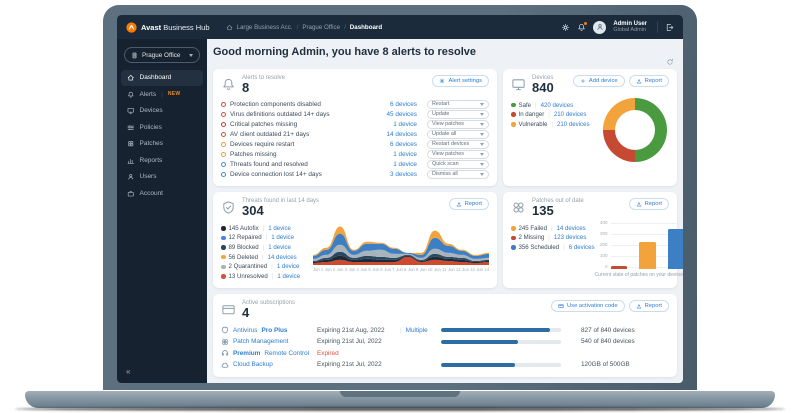 The height and width of the screenshot is (413, 800). What do you see at coordinates (131, 27) in the screenshot?
I see `avast-logo-icon` at bounding box center [131, 27].